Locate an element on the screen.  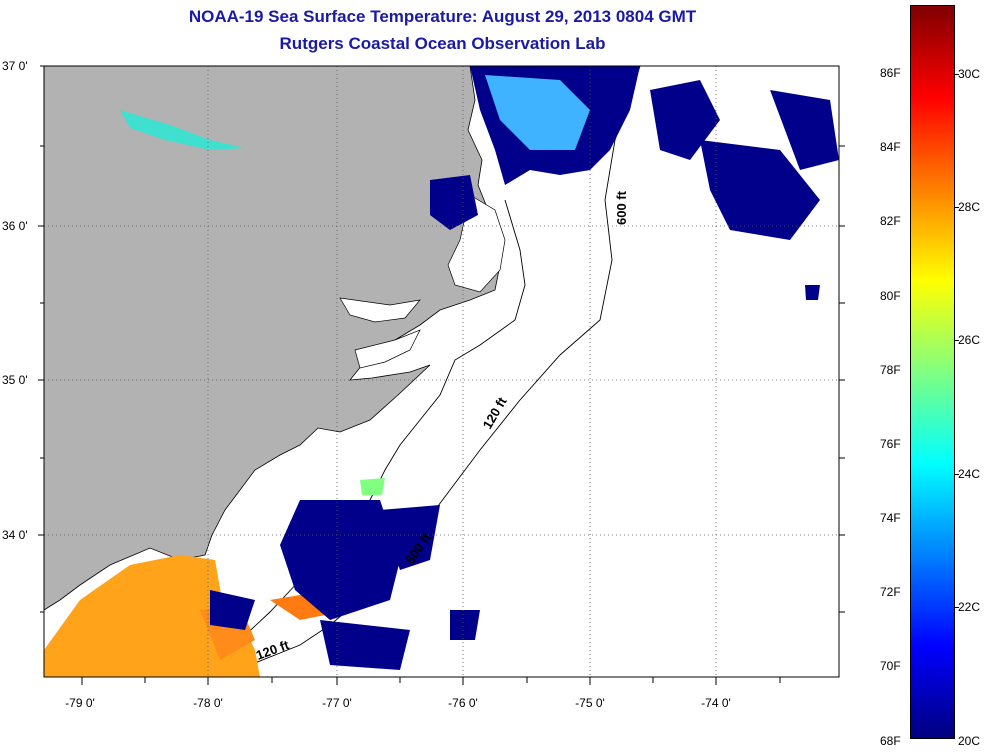
longitude-label: -77 0' is located at coordinates (337, 703).